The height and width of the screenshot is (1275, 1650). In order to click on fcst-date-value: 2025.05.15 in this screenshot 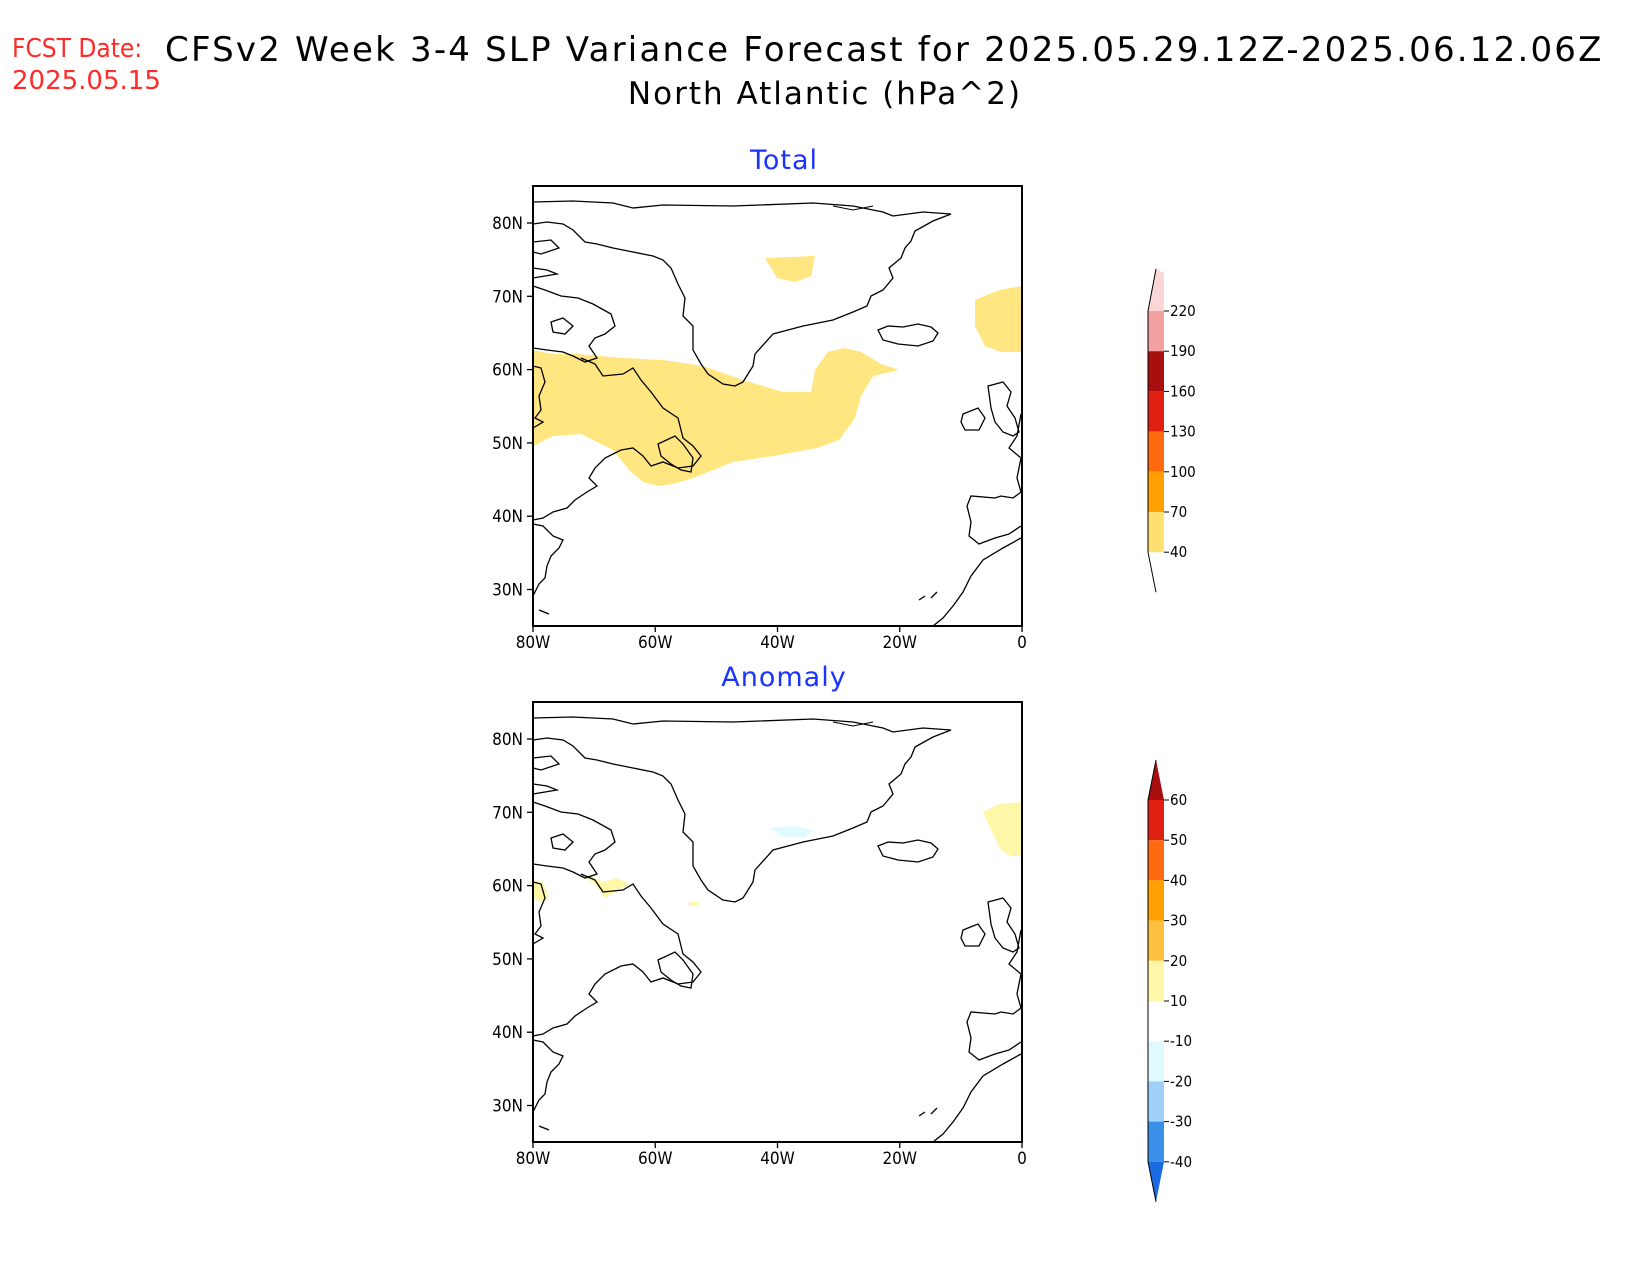, I will do `click(86, 81)`.